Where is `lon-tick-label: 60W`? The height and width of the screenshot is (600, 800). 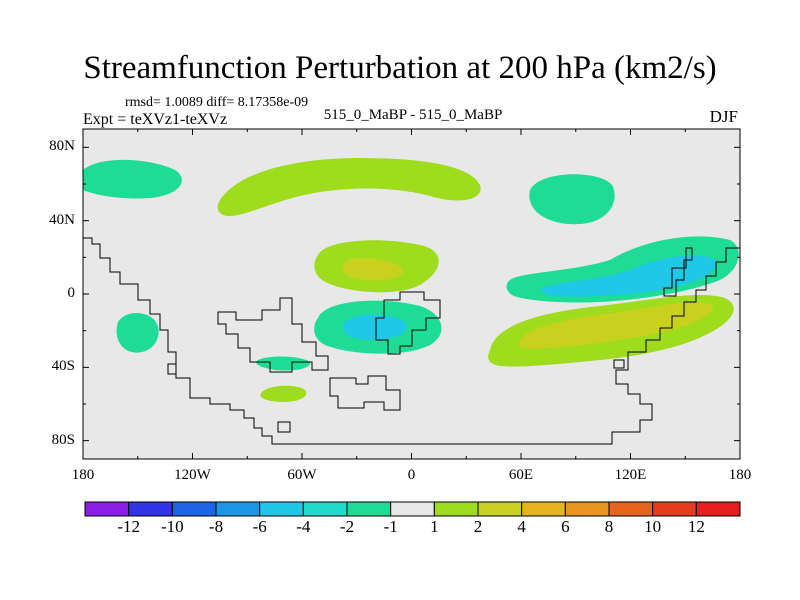 lon-tick-label: 60W is located at coordinates (302, 475).